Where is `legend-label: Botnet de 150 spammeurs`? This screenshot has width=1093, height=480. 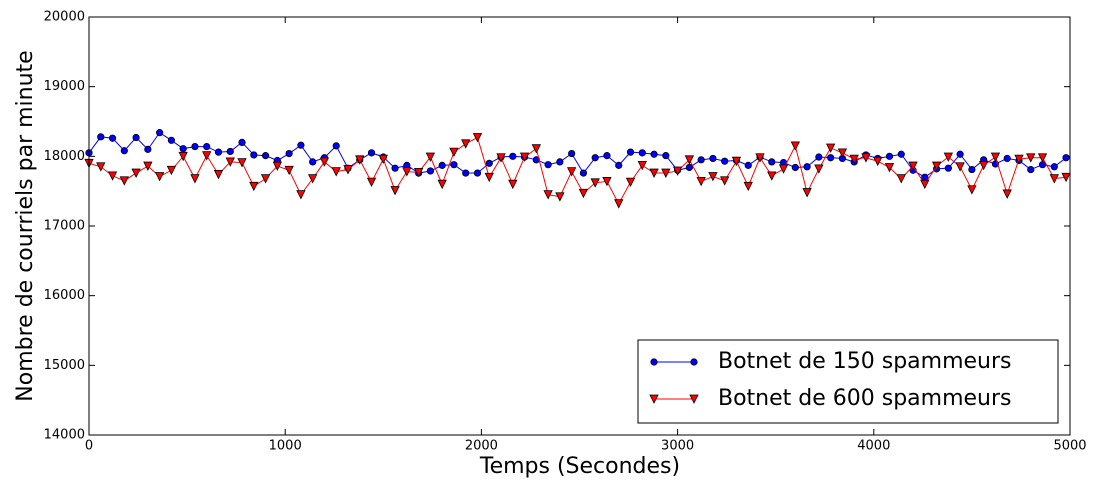 legend-label: Botnet de 150 spammeurs is located at coordinates (865, 361).